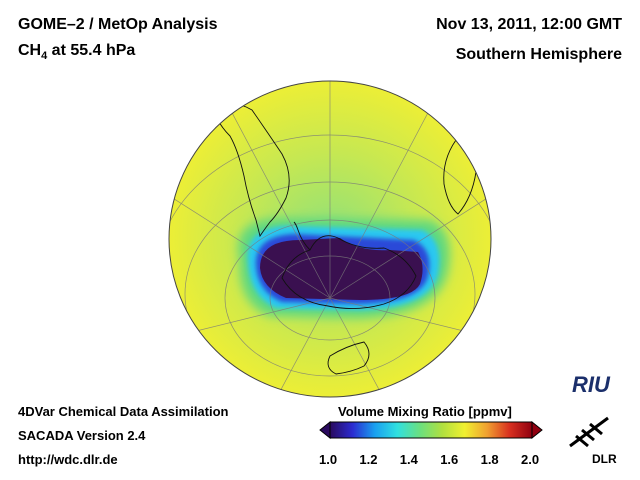 The image size is (640, 480). I want to click on colorbar-title: Volume Mixing Ratio [ppmv], so click(425, 411).